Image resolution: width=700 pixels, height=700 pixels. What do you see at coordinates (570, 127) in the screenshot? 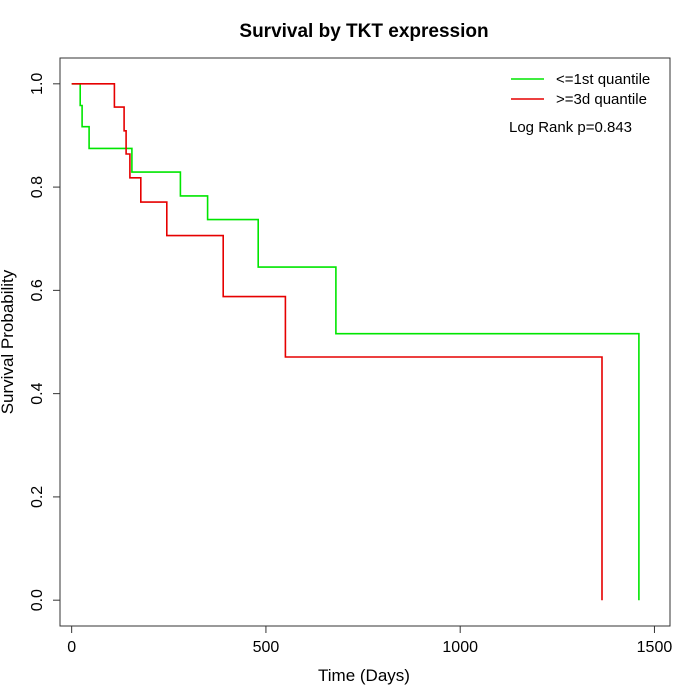
I see `log-rank-annotation: Log Rank p=0.843` at bounding box center [570, 127].